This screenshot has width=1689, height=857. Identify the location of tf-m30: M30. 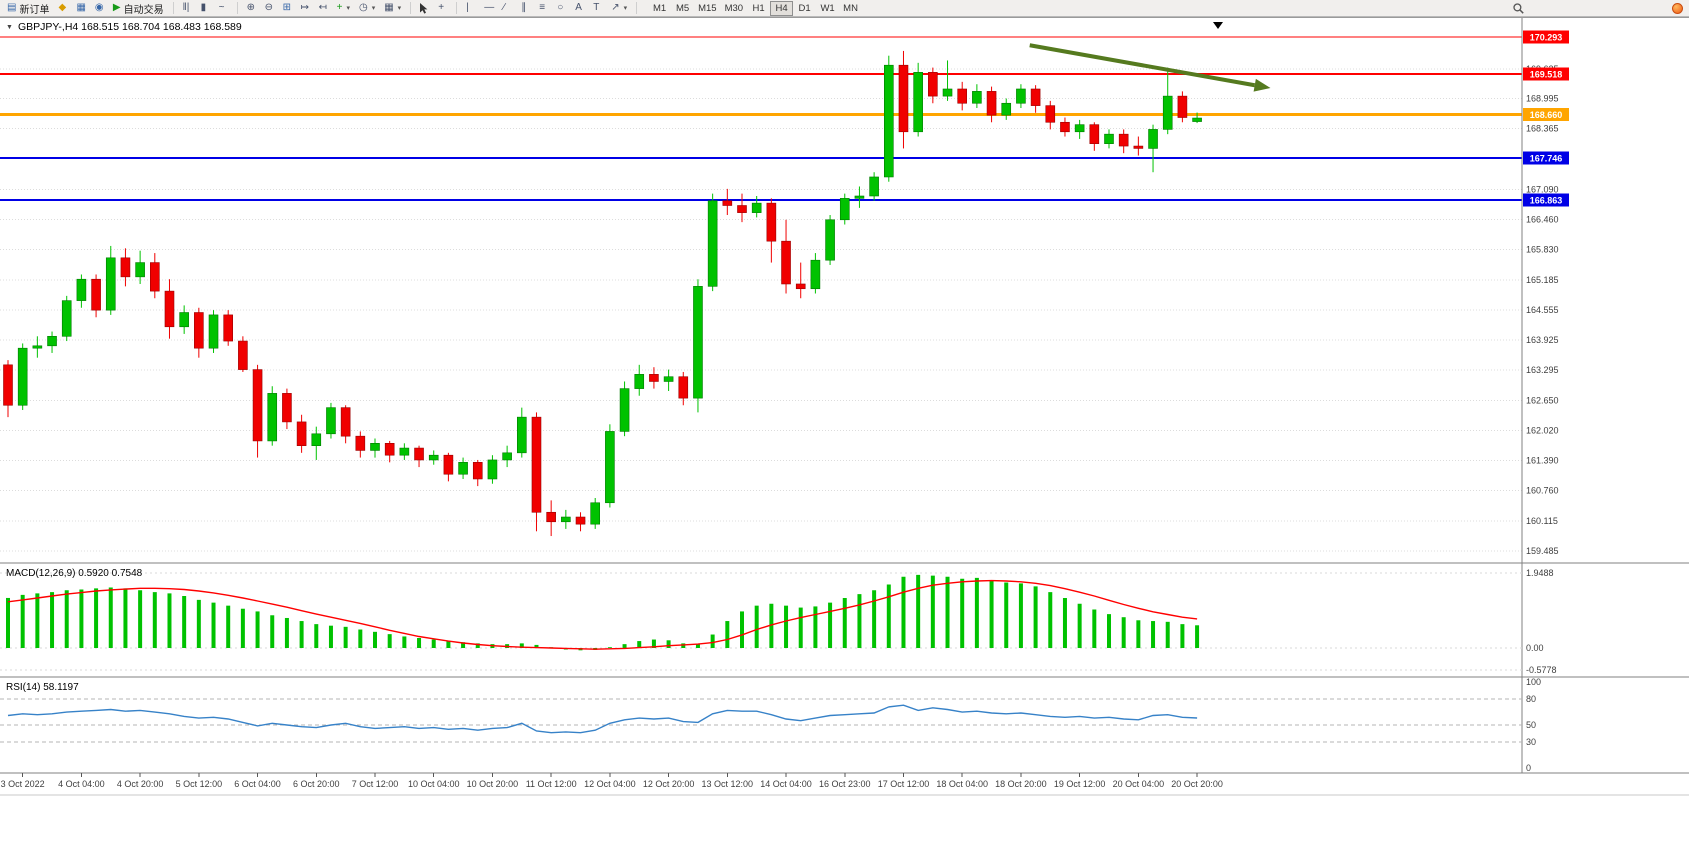
(734, 8).